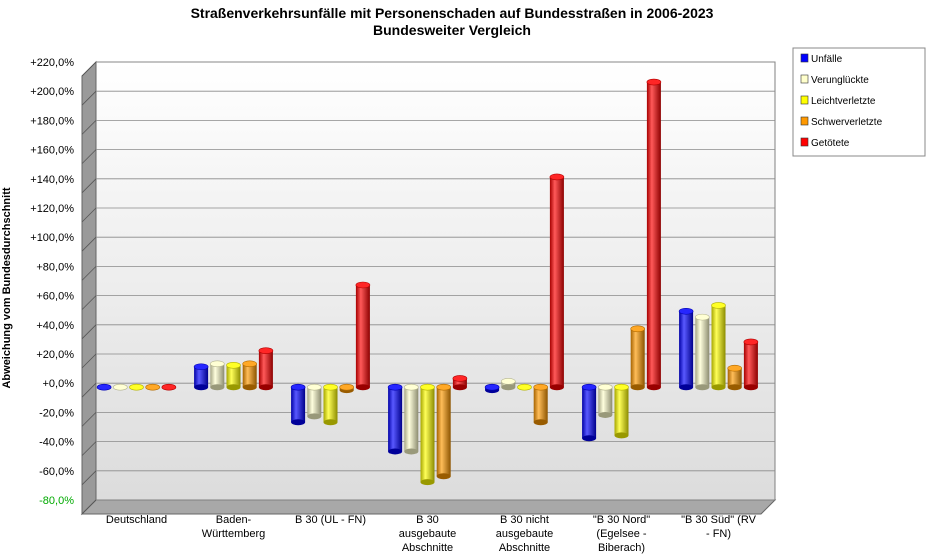 This screenshot has width=928, height=556. Describe the element at coordinates (136, 520) in the screenshot. I see `x-tick-label: Deutschland` at that location.